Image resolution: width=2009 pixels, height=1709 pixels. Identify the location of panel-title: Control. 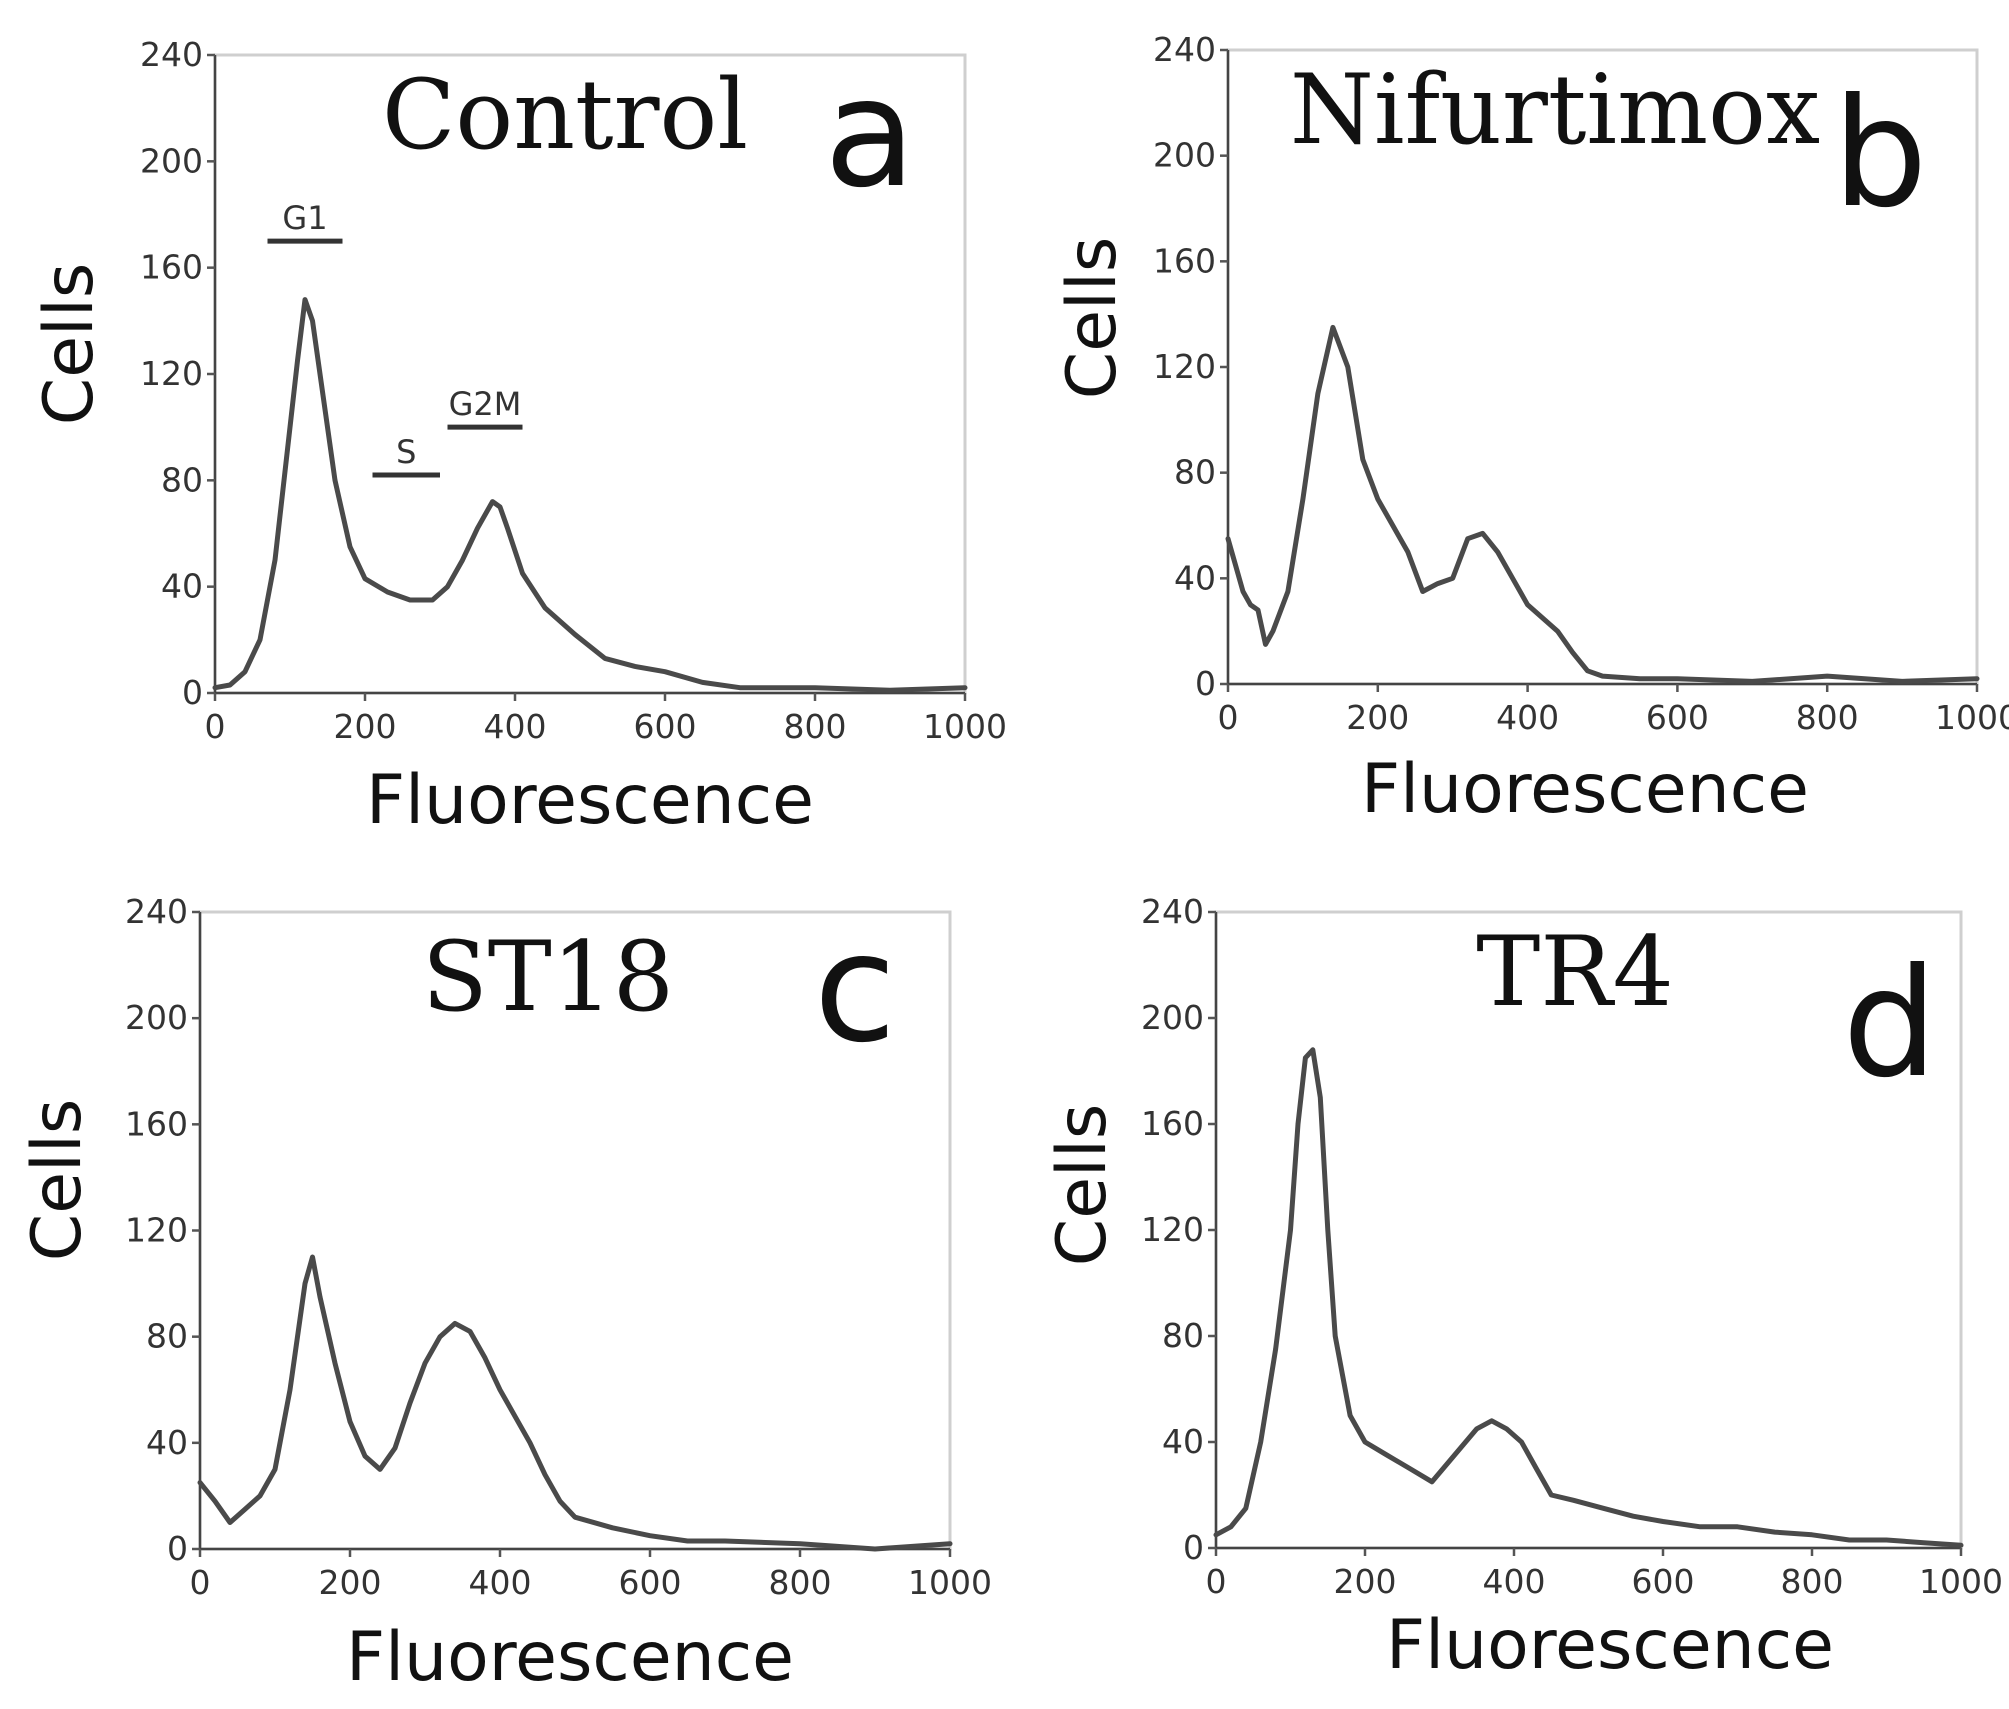
(565, 115).